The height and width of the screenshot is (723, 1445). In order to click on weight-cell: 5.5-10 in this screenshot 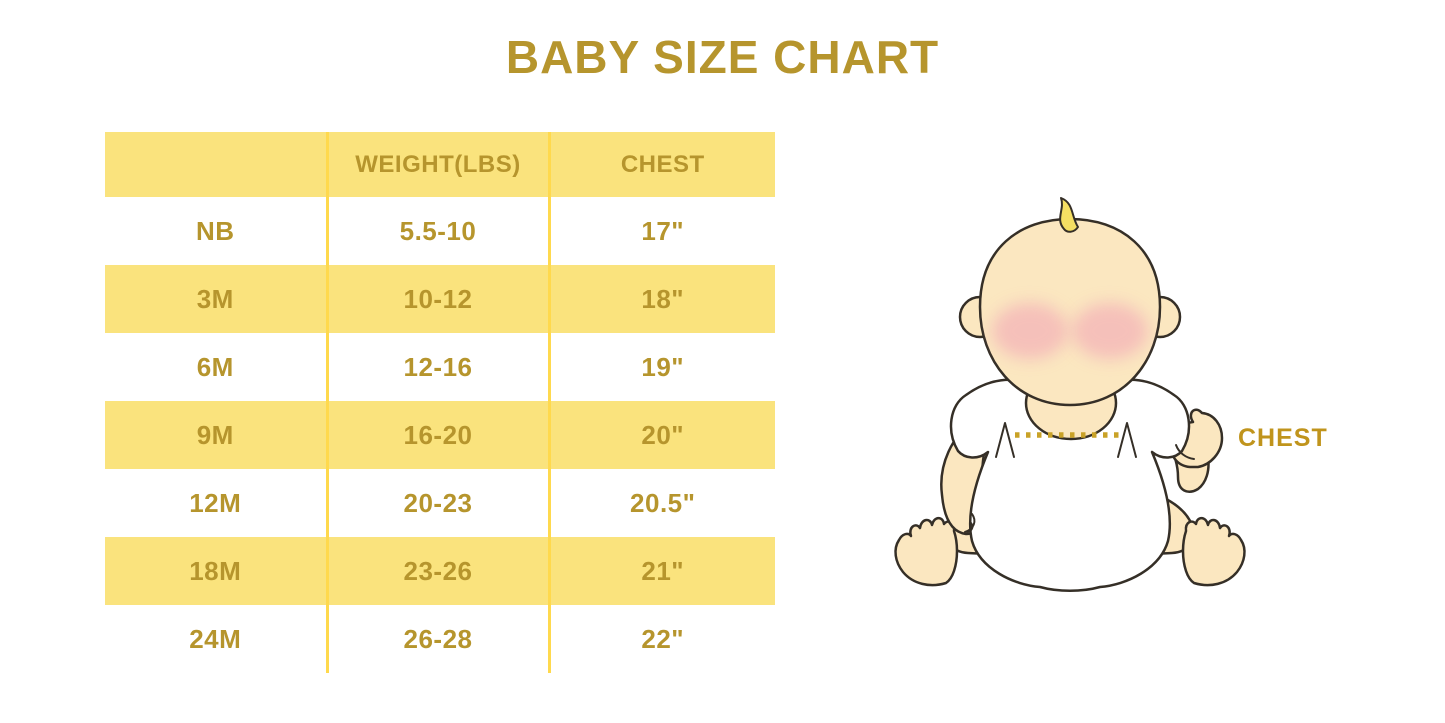, I will do `click(437, 231)`.